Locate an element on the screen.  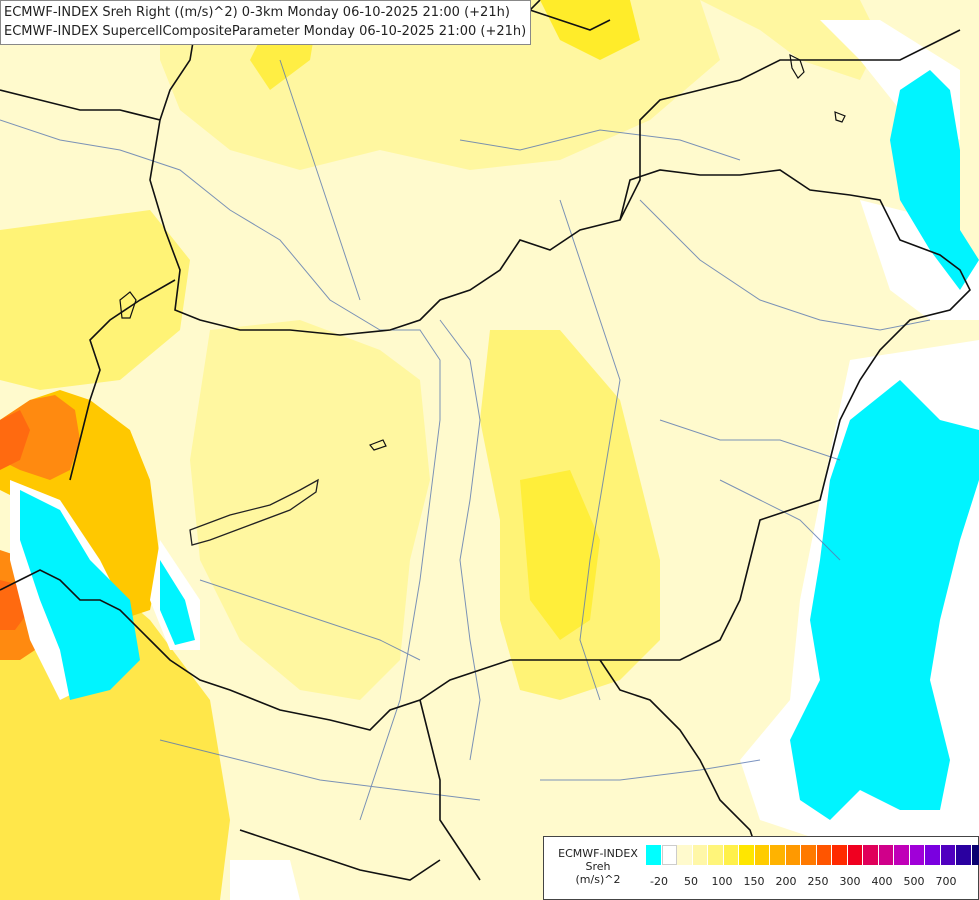
legend-title-line-1: ECMWF-INDEX is located at coordinates (598, 853).